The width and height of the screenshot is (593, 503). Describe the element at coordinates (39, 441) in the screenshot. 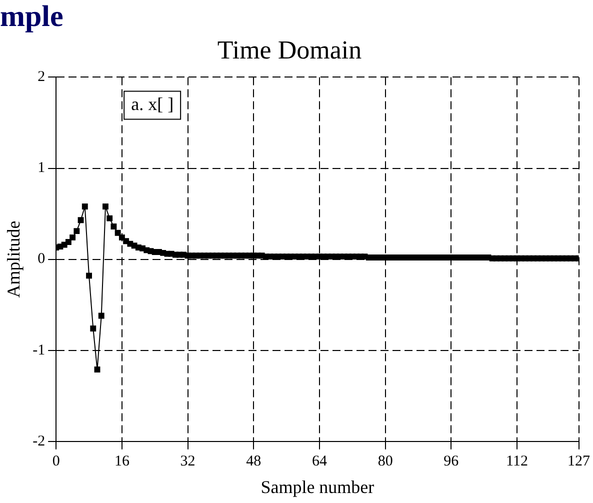

I see `y-tick-label: -2` at that location.